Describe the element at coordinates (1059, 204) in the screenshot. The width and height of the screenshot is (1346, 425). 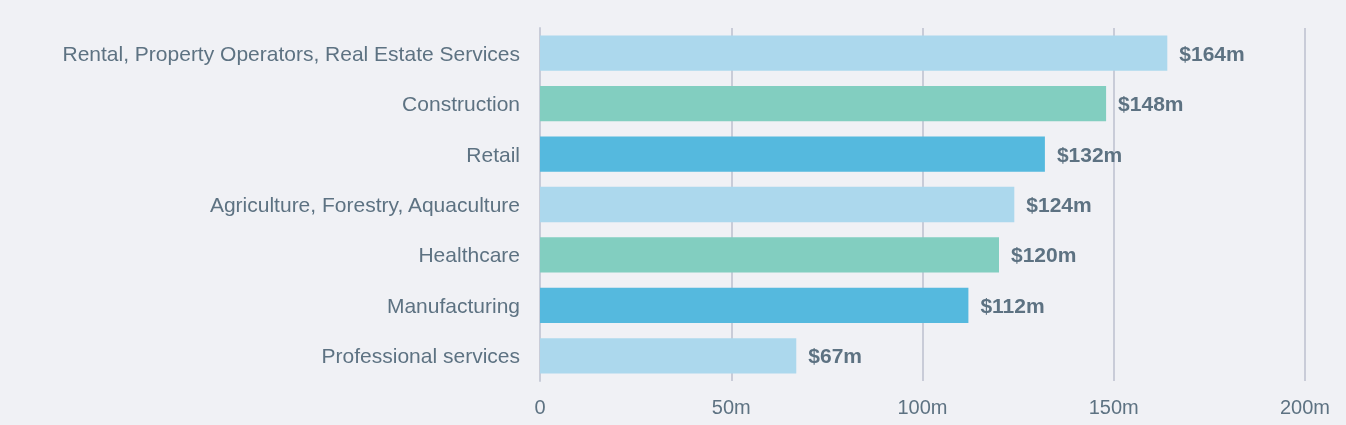
I see `data-label: $124m` at that location.